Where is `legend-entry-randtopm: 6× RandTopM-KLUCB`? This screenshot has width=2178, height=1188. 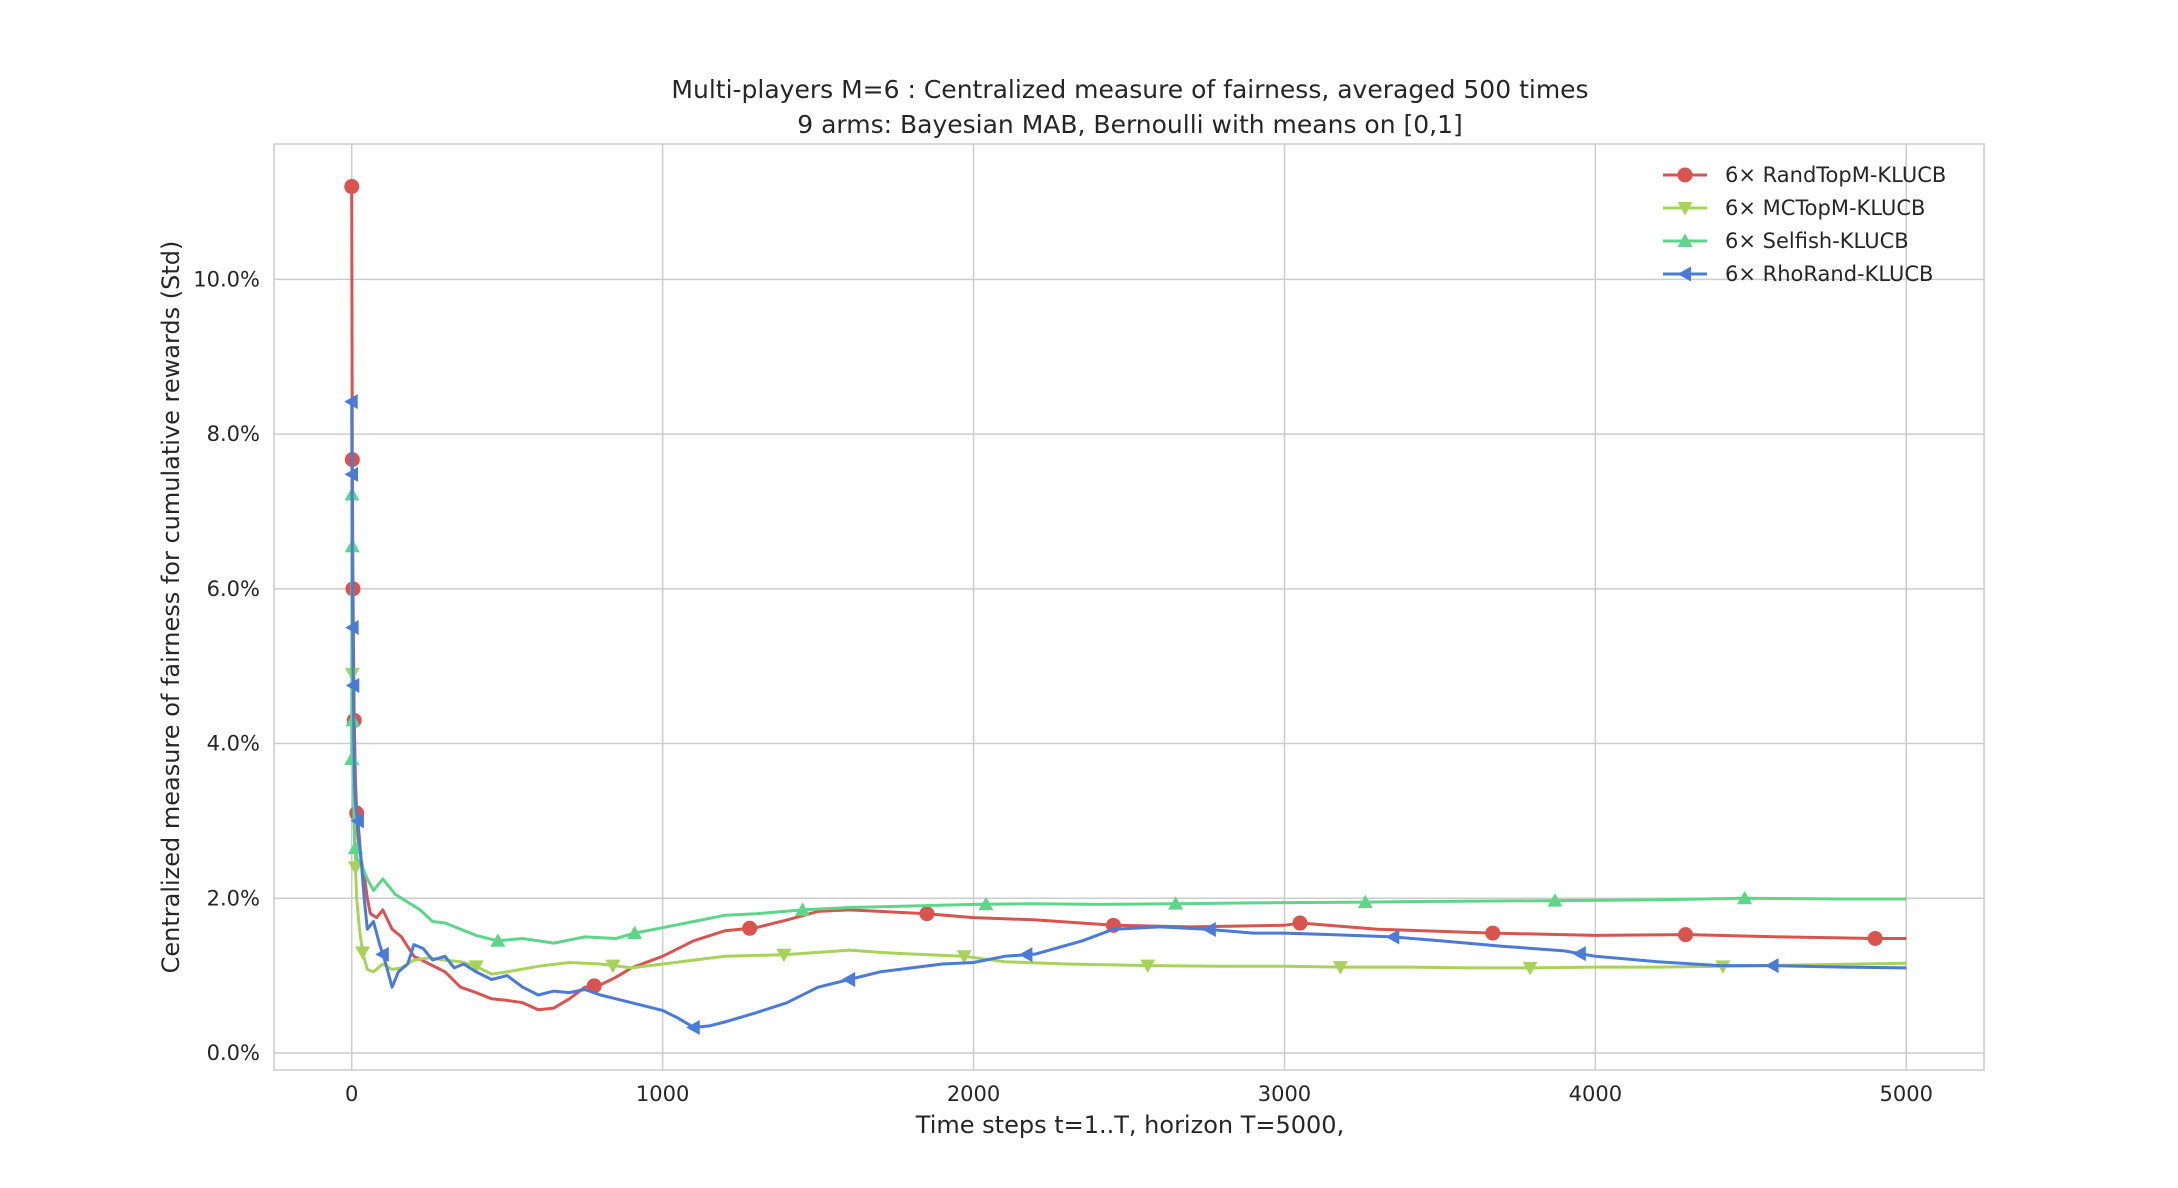
legend-entry-randtopm: 6× RandTopM-KLUCB is located at coordinates (1804, 175).